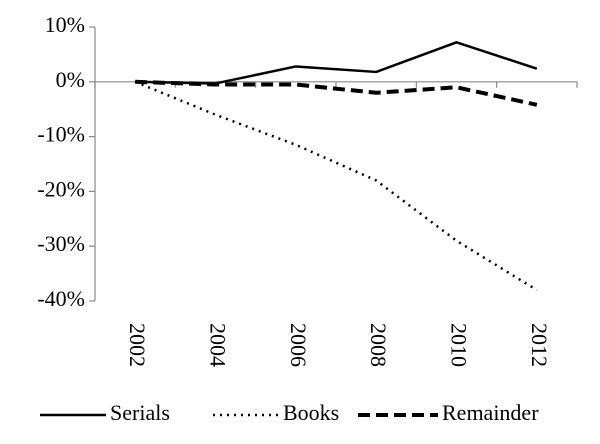 The width and height of the screenshot is (600, 444). I want to click on legend-label: Remainder, so click(490, 412).